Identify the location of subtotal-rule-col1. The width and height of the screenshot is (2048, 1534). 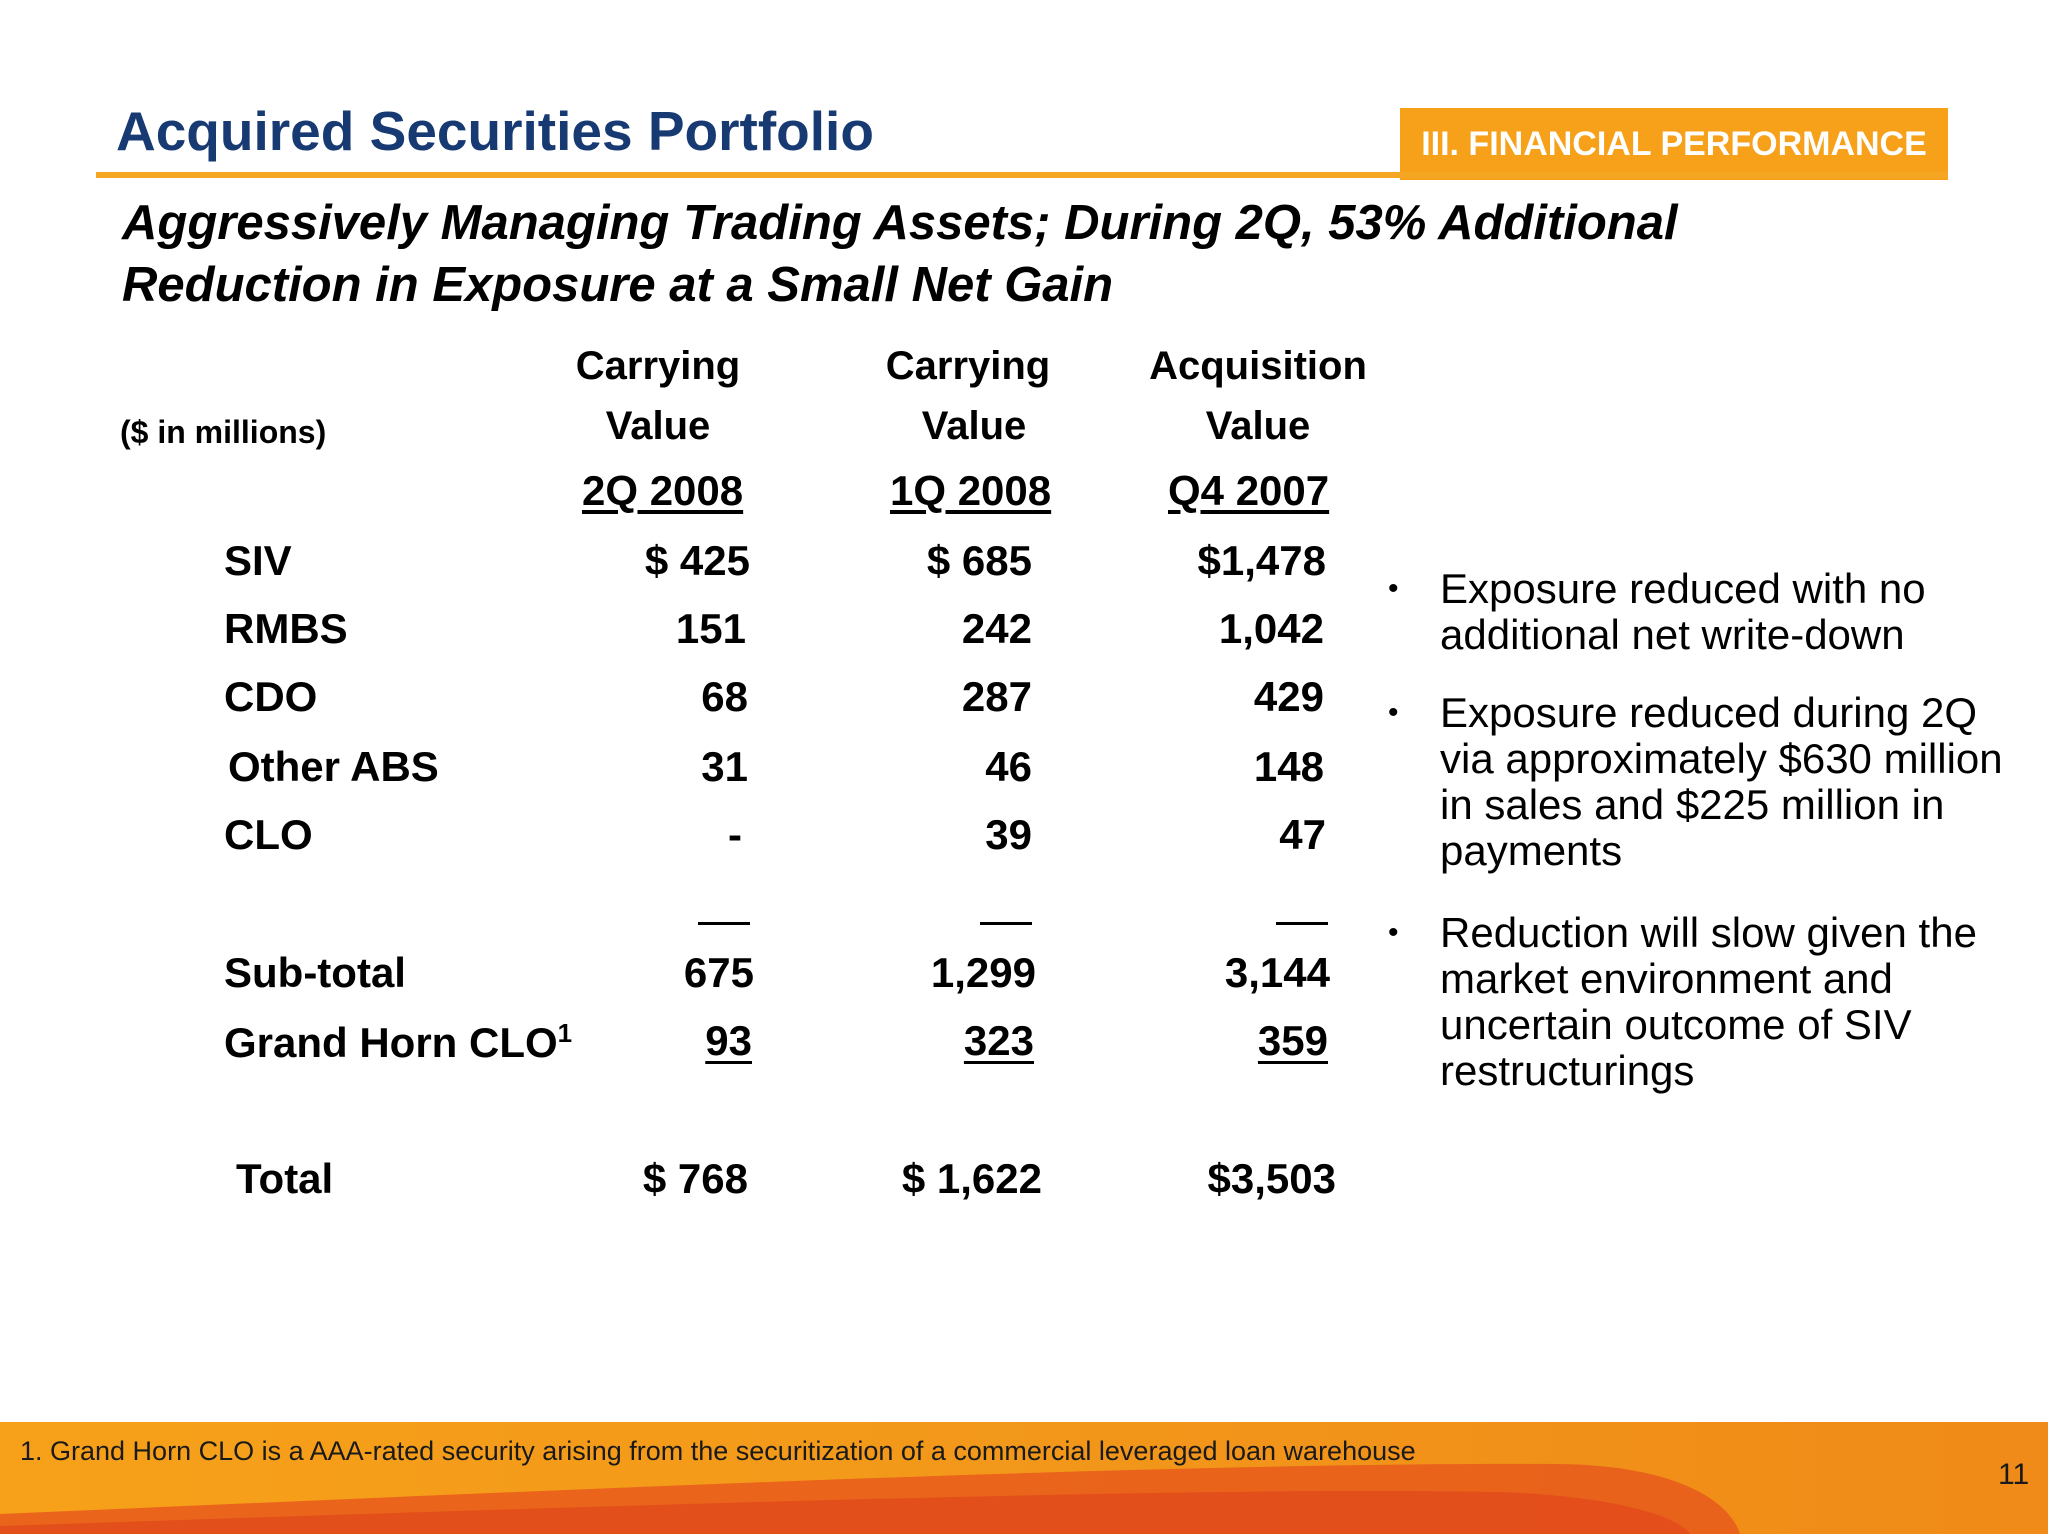
(724, 923).